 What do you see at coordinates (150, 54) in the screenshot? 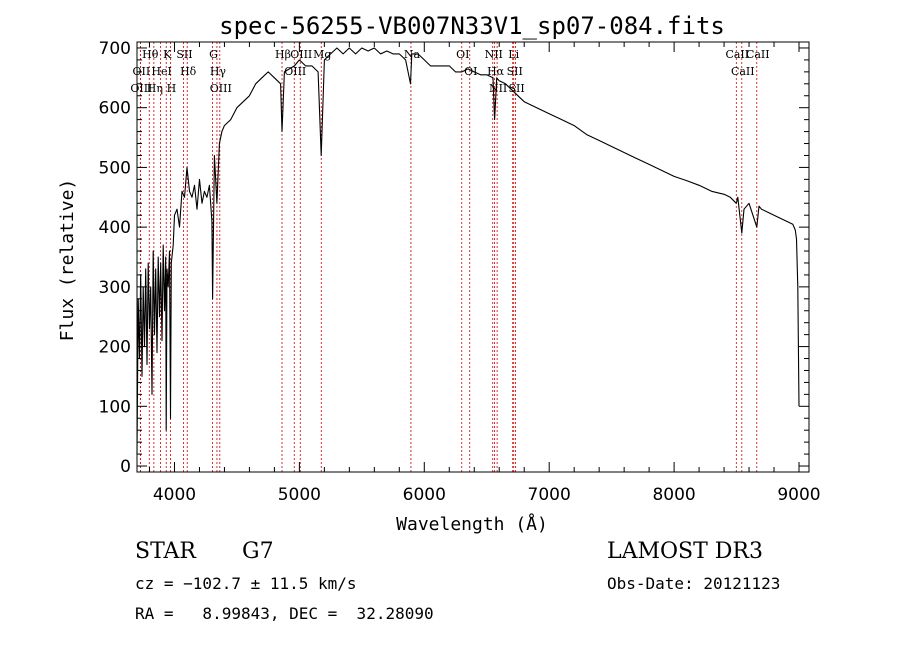
I see `spectral-line-label: Hθ` at bounding box center [150, 54].